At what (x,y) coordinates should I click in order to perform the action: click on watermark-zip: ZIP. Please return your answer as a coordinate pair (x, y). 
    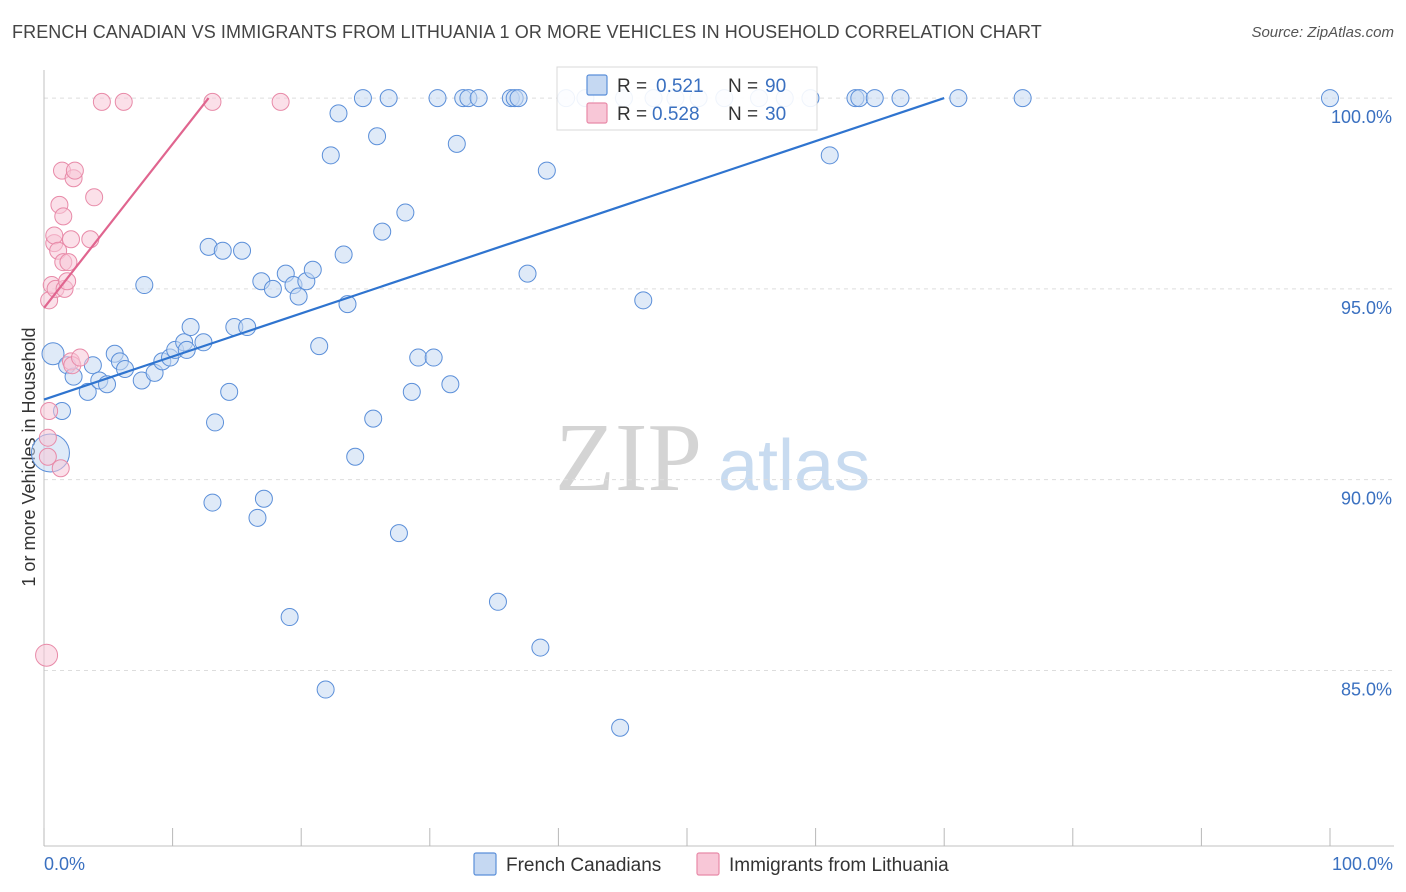
    Looking at the image, I should click on (628, 458).